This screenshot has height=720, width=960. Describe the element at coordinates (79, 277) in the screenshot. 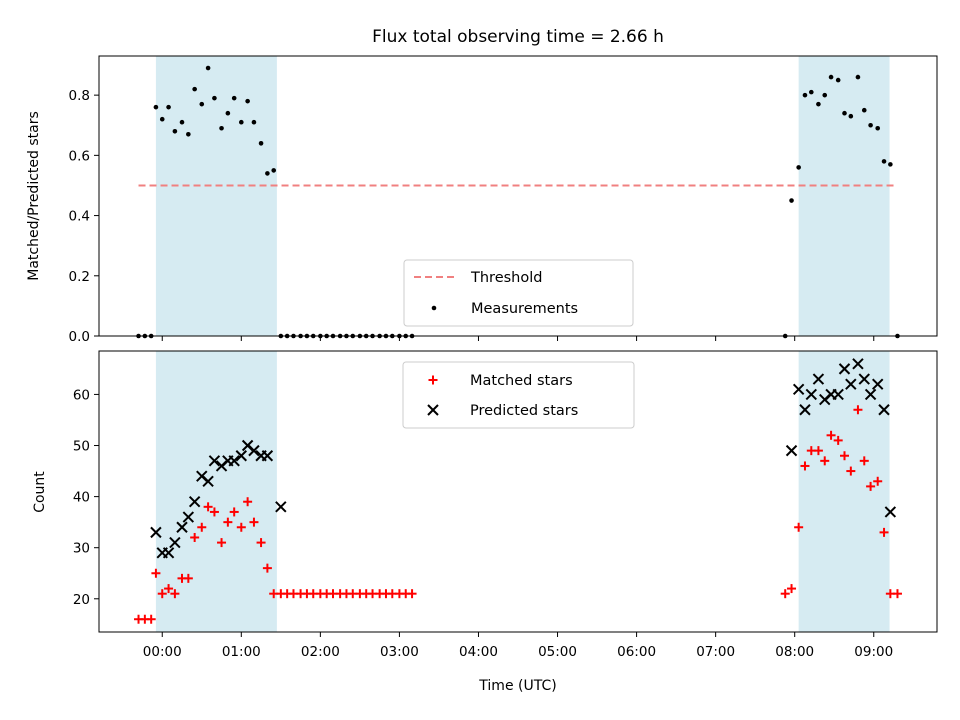

I see `y-tick-label: 0.2` at that location.